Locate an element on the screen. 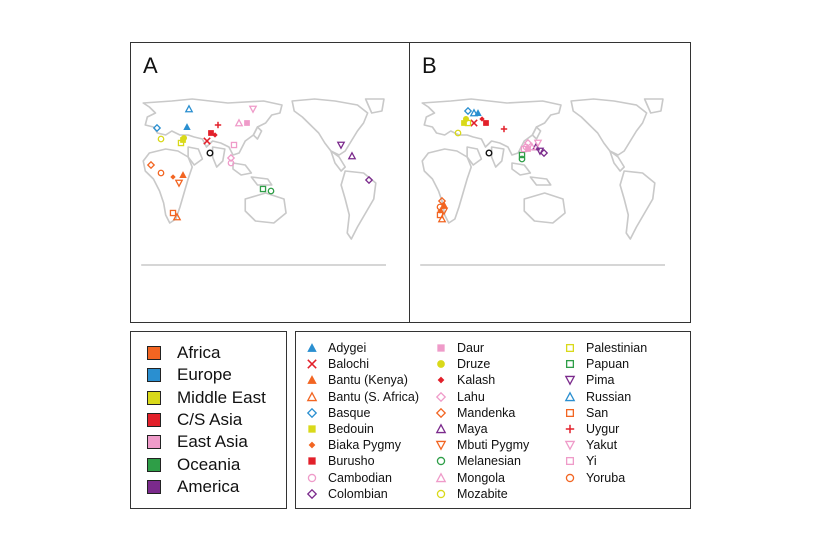 The height and width of the screenshot is (551, 820). population-legend-item: Daur is located at coordinates (458, 348).